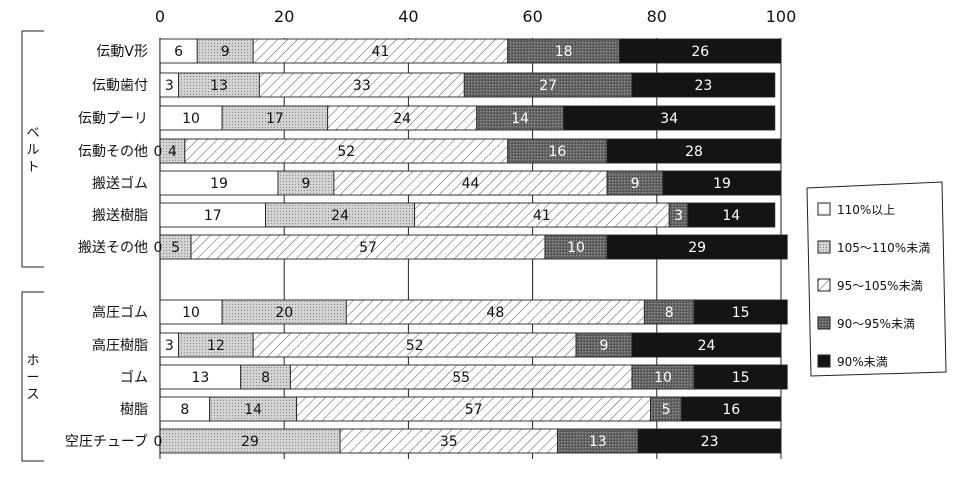 The width and height of the screenshot is (970, 478). I want to click on group-label: ベルト, so click(32, 150).